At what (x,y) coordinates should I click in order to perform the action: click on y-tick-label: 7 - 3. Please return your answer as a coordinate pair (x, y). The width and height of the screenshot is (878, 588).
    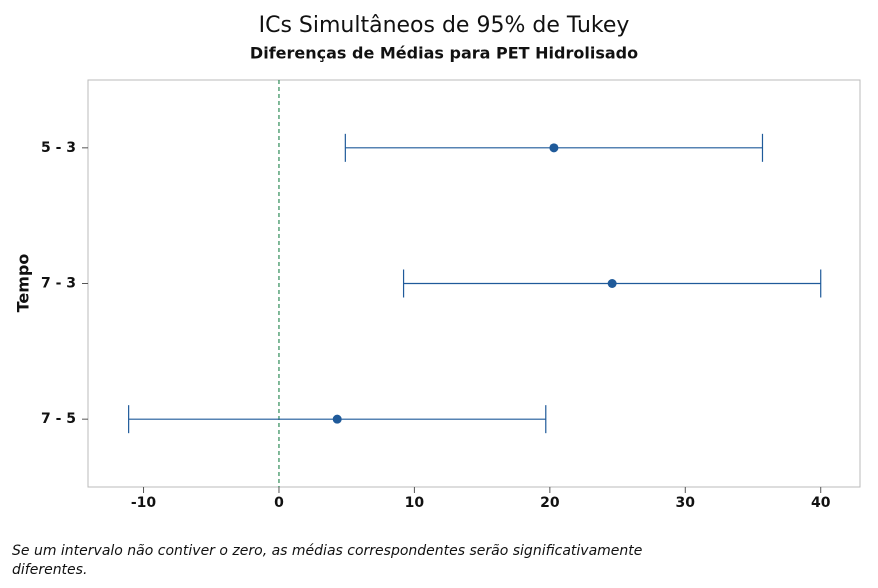
    Looking at the image, I should click on (58, 284).